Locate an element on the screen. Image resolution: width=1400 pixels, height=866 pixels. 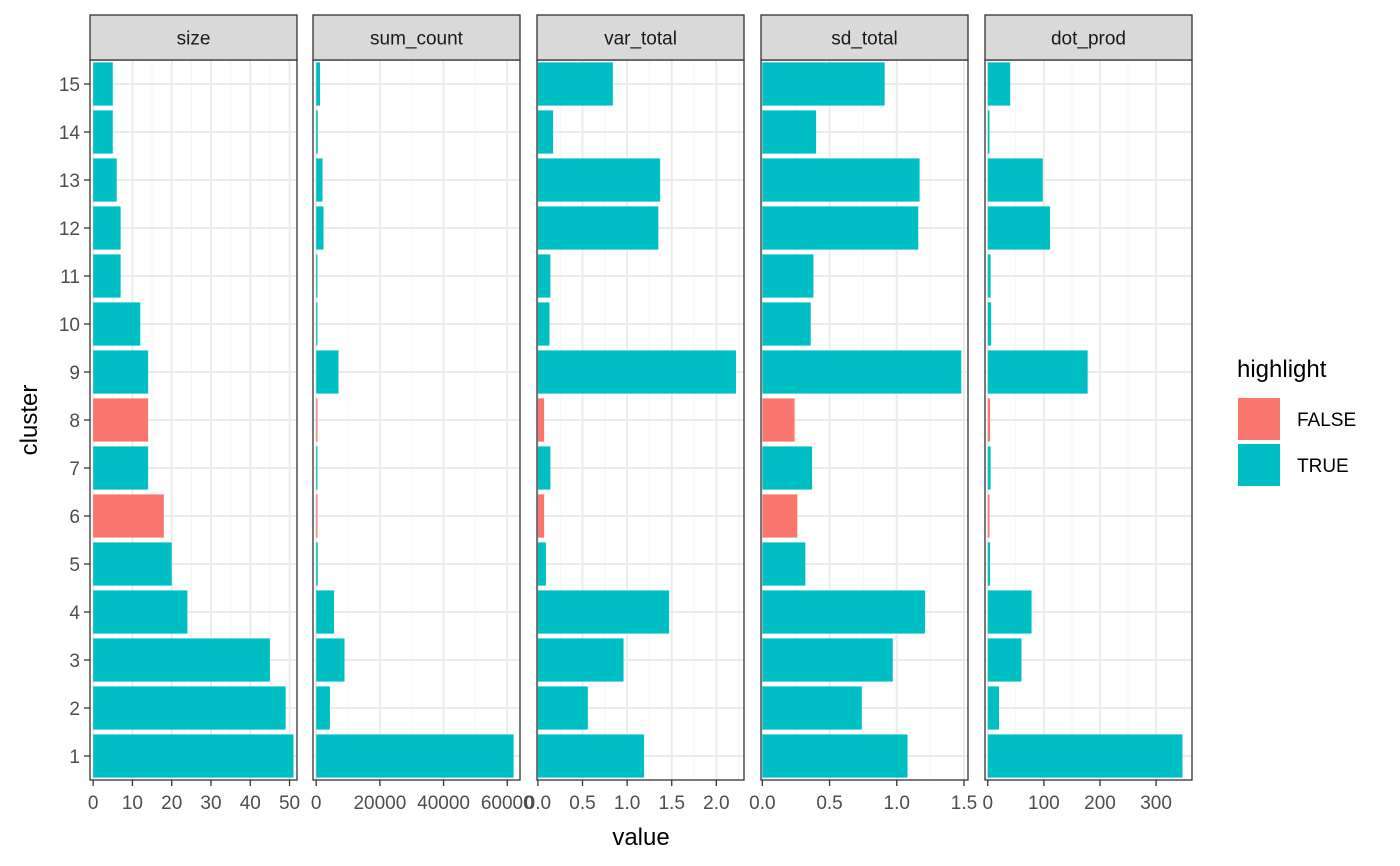
legend-key-false is located at coordinates (1259, 419).